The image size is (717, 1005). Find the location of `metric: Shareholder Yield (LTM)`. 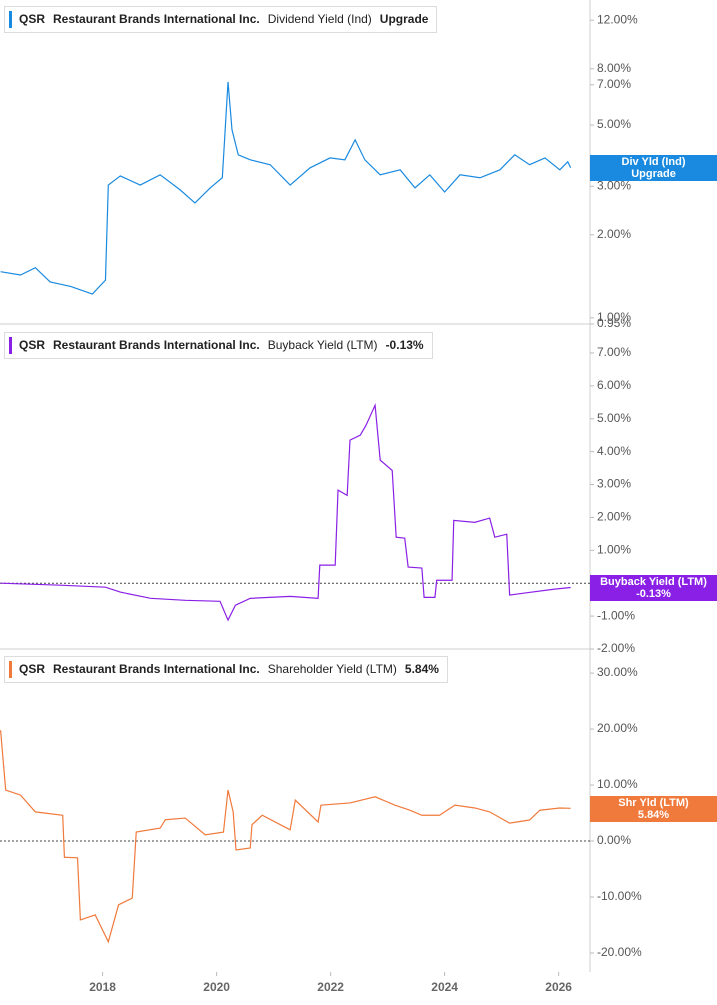

metric: Shareholder Yield (LTM) is located at coordinates (332, 669).